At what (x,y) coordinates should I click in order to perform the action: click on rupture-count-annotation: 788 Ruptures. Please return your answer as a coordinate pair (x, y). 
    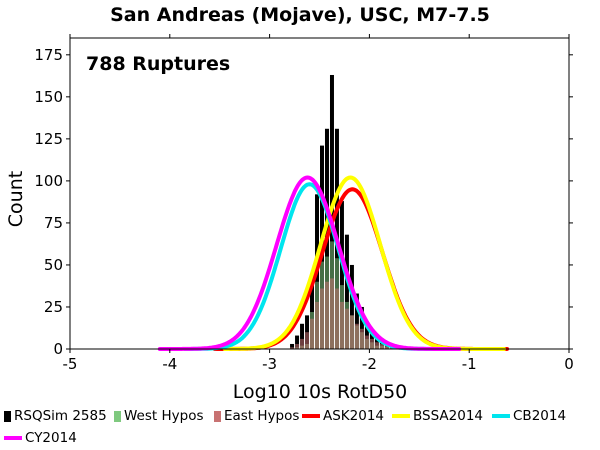
    Looking at the image, I should click on (158, 64).